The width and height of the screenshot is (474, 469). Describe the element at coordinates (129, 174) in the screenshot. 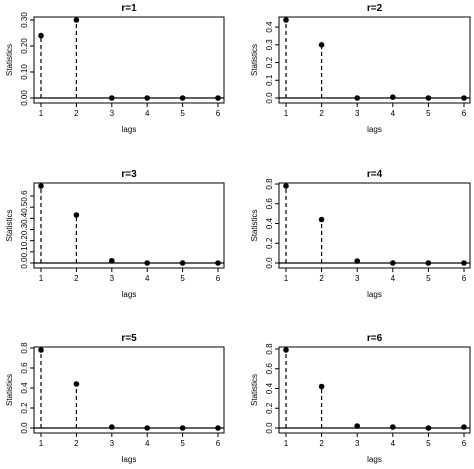

I see `chart-title: r=3` at that location.